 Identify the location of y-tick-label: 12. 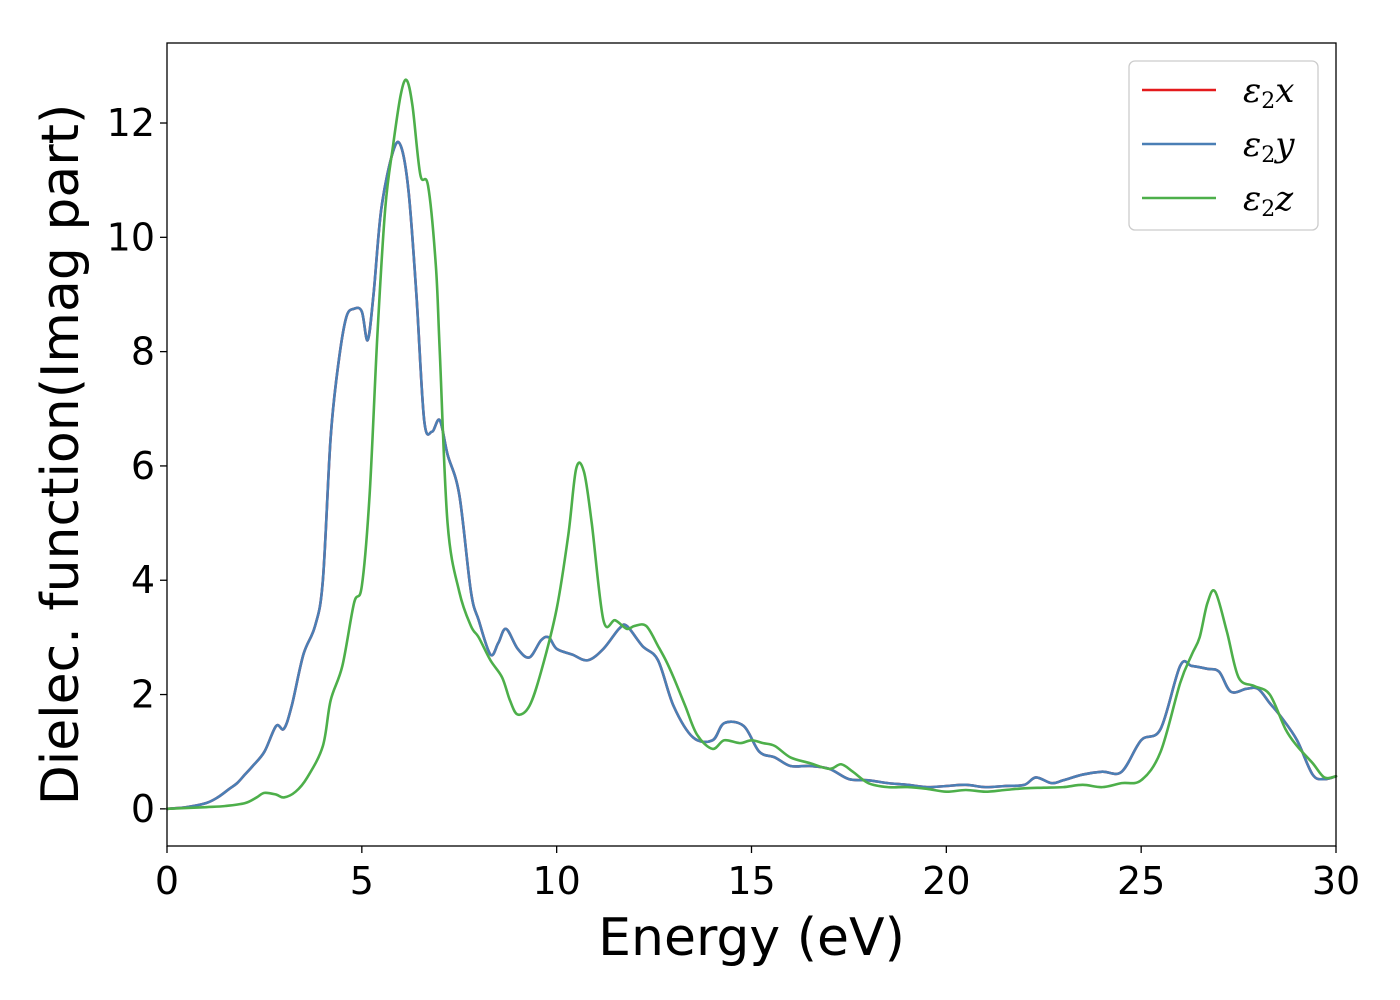
(131, 123).